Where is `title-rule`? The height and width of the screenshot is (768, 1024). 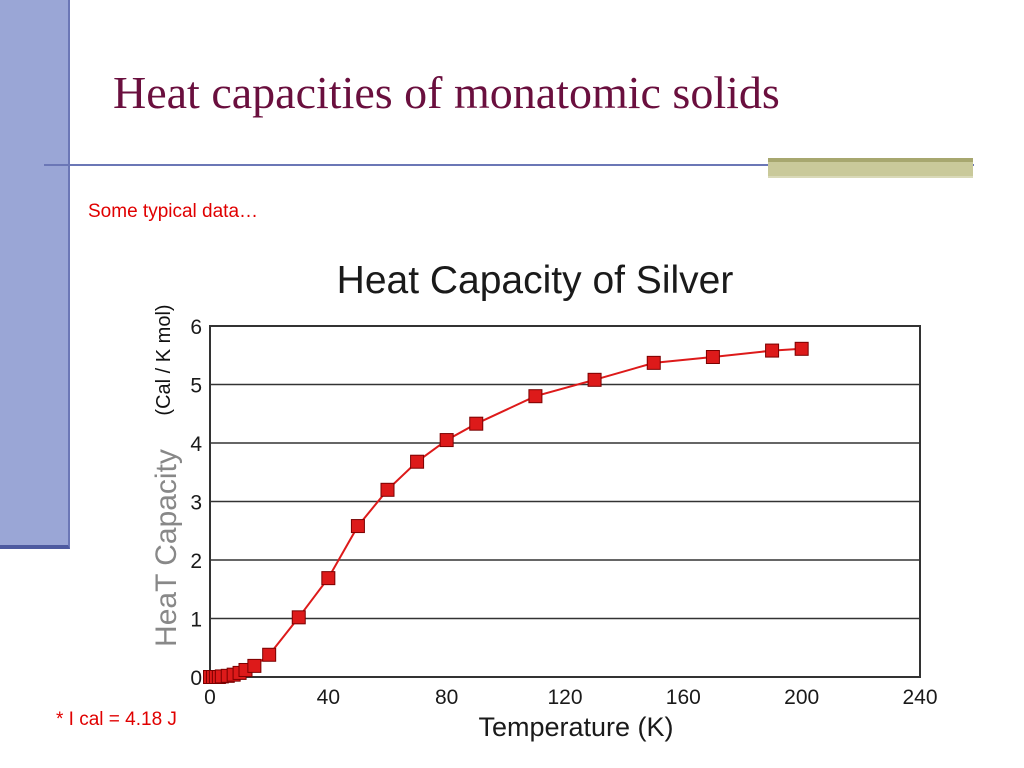 title-rule is located at coordinates (509, 165).